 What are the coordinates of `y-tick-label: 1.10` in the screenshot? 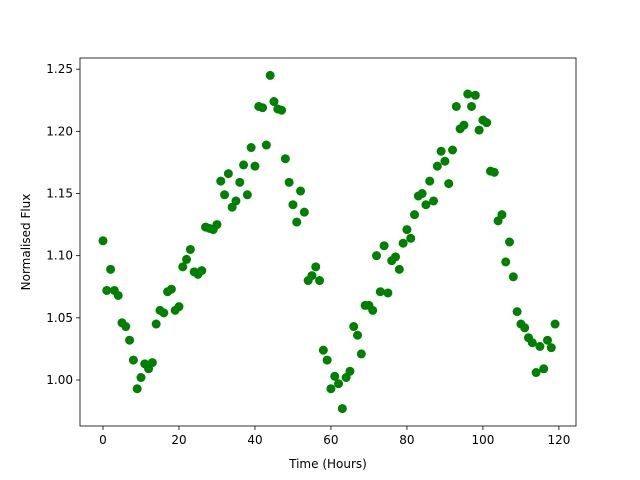 It's located at (59, 256).